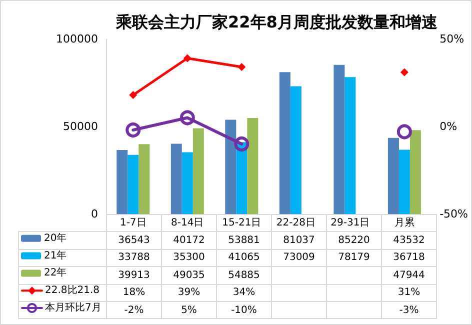  Describe the element at coordinates (409, 293) in the screenshot. I see `data-label: 31%` at that location.